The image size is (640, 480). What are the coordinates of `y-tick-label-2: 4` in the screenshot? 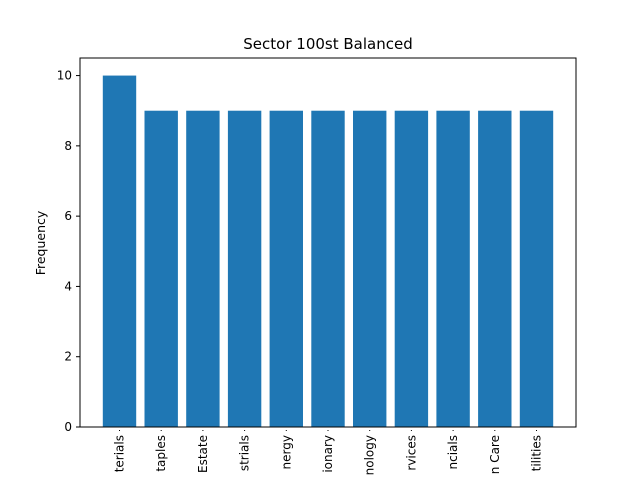 It's located at (68, 286).